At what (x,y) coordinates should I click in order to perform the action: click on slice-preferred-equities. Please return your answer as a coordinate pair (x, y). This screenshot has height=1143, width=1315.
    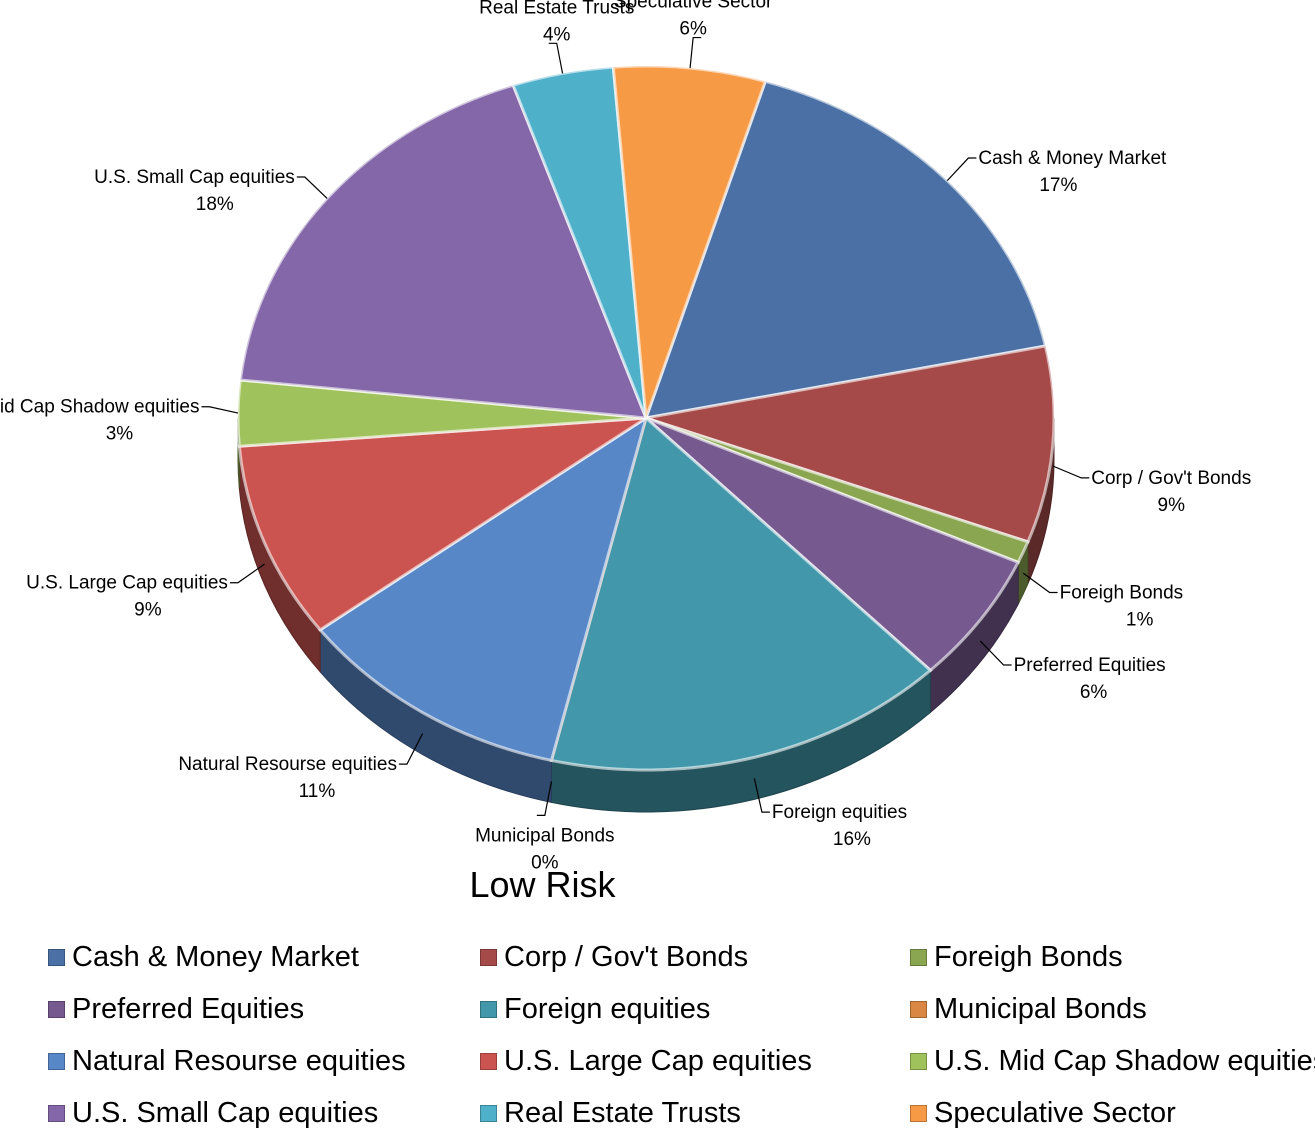
    Looking at the image, I should click on (833, 544).